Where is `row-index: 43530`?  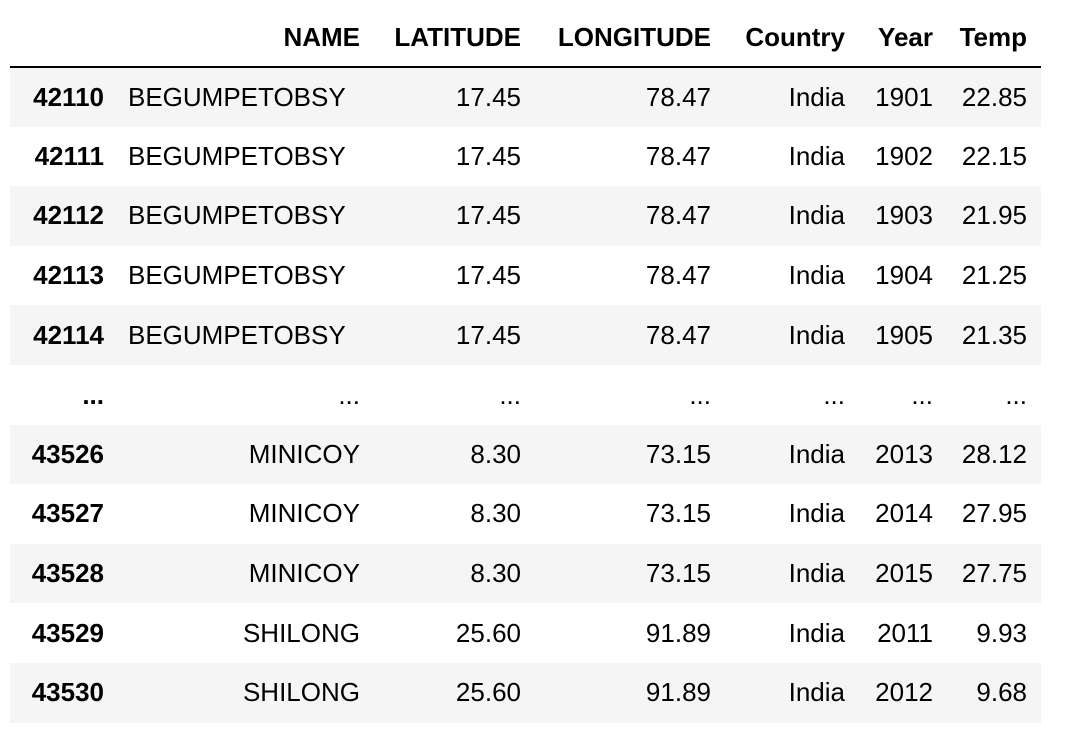
row-index: 43530 is located at coordinates (67, 692).